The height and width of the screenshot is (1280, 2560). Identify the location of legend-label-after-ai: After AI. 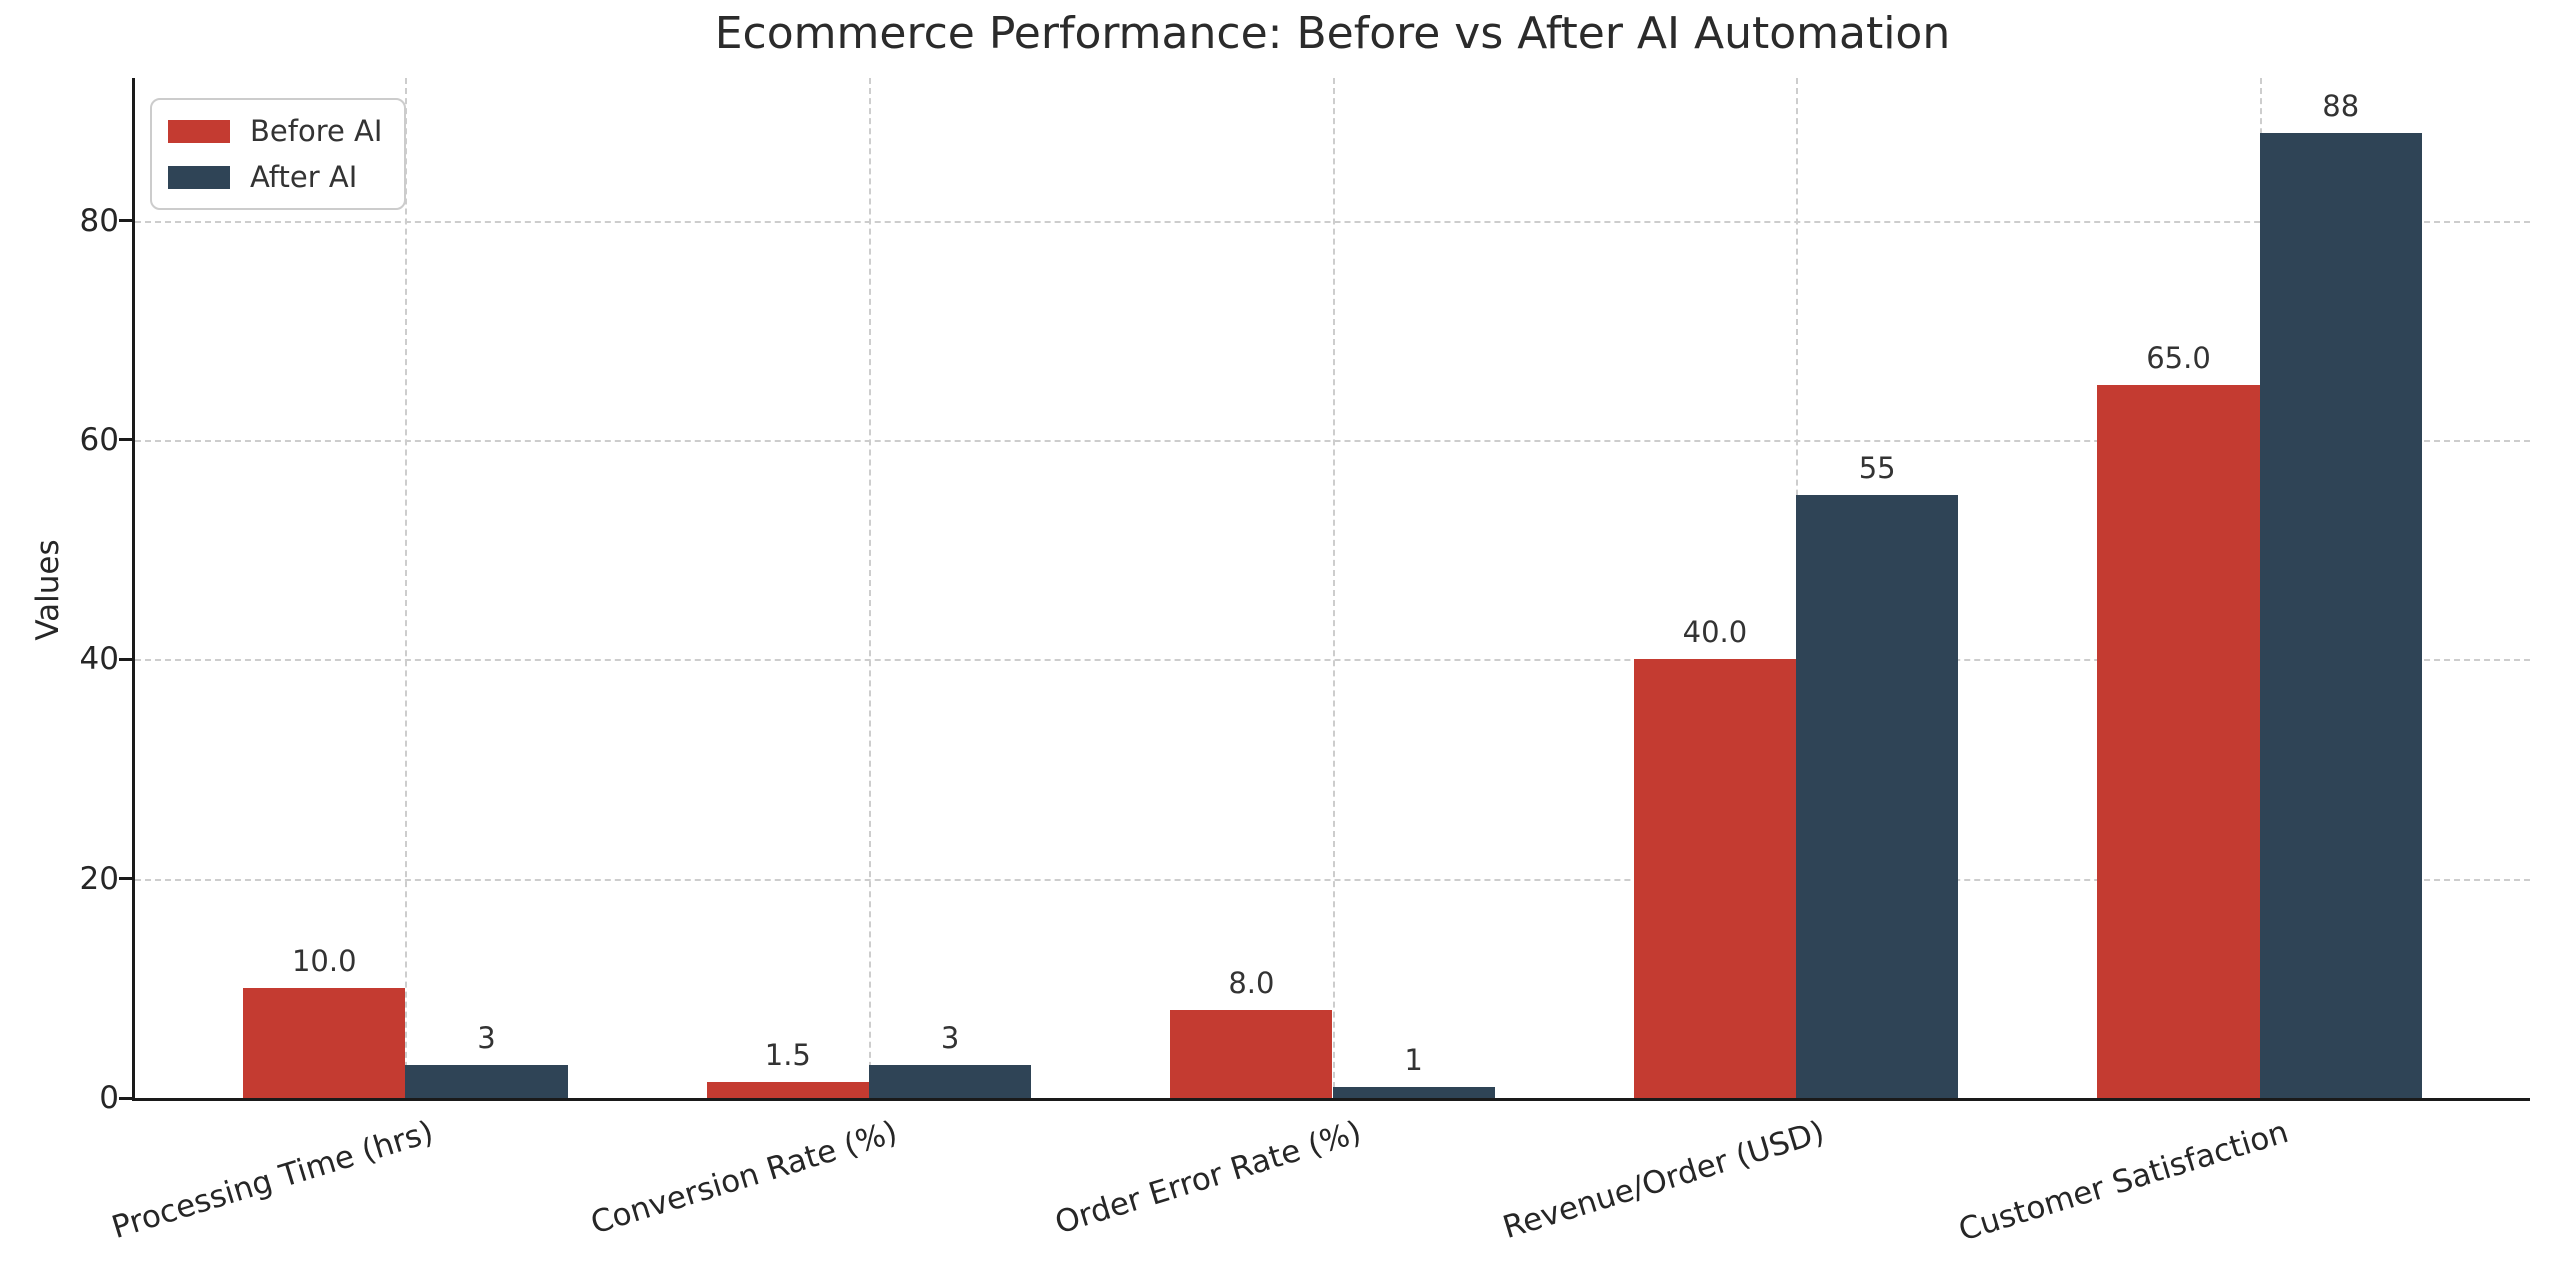
(304, 177).